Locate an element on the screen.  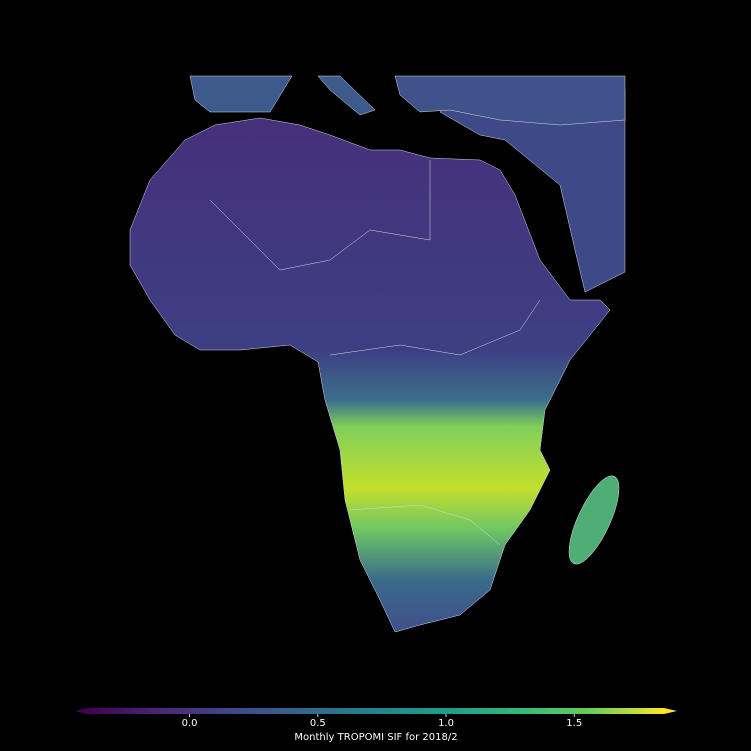
colorbar-tick-label: 0.5 is located at coordinates (318, 723).